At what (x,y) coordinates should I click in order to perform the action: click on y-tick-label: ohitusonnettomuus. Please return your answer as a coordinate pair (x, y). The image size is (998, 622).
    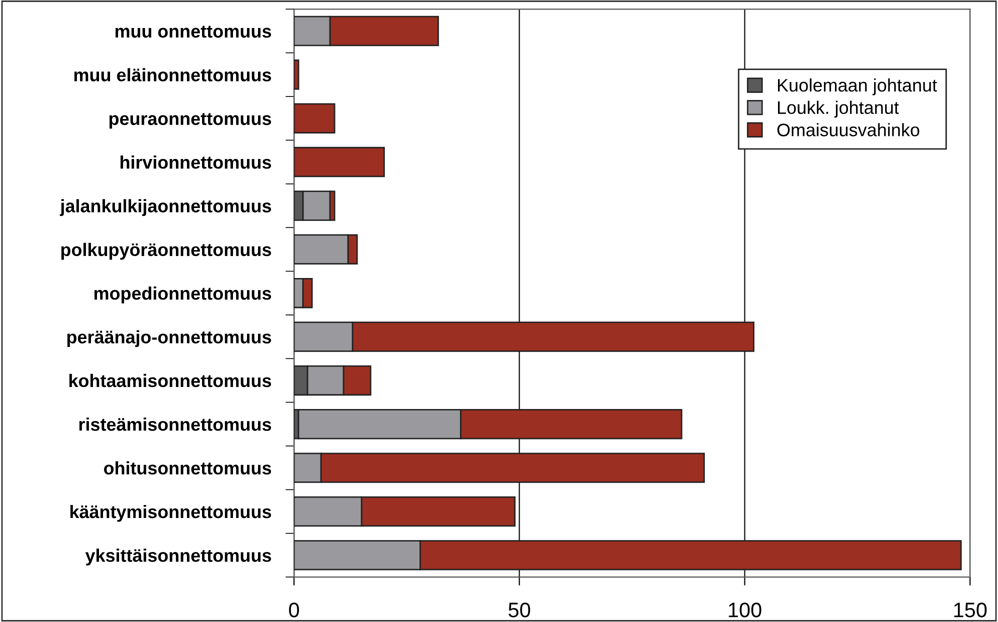
    Looking at the image, I should click on (188, 468).